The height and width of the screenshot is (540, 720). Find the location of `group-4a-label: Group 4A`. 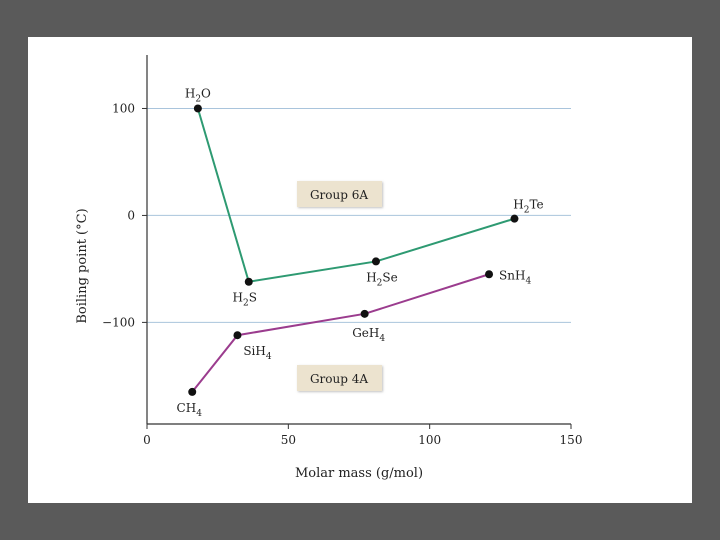

group-4a-label: Group 4A is located at coordinates (339, 379).